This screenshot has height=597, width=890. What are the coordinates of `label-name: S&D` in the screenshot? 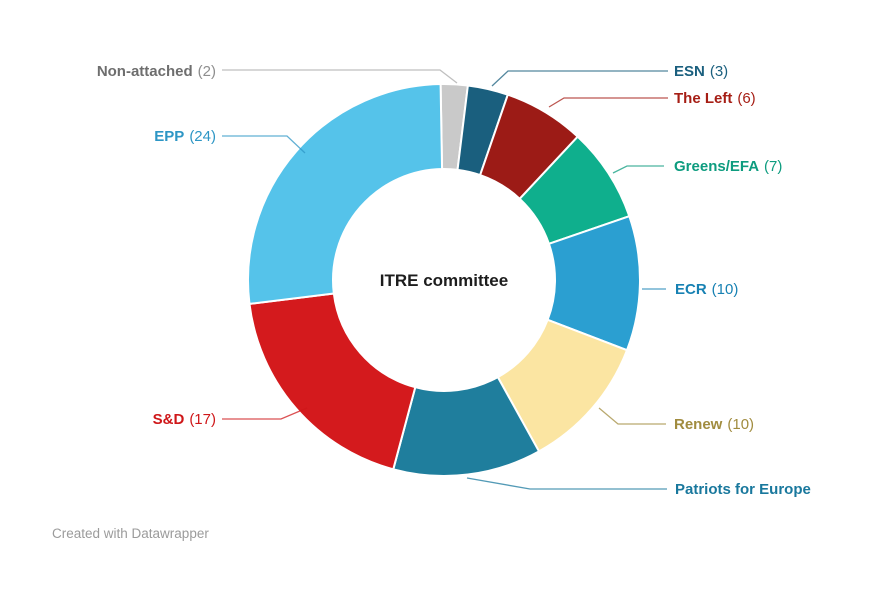 It's located at (169, 419).